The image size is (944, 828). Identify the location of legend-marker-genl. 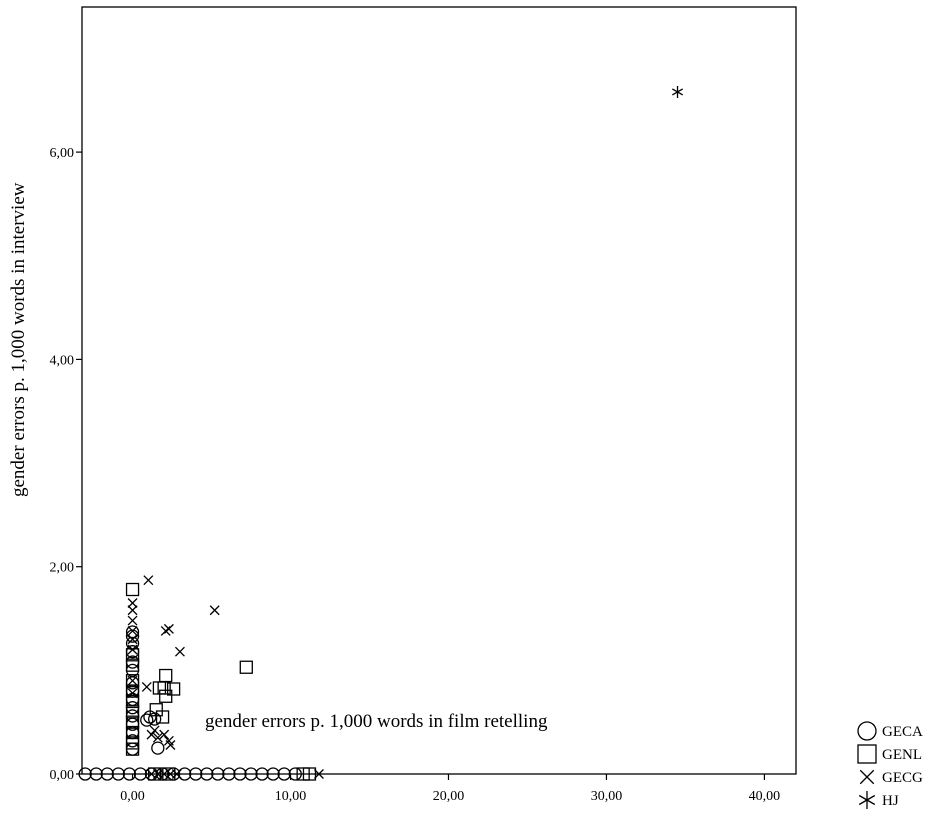
(867, 754).